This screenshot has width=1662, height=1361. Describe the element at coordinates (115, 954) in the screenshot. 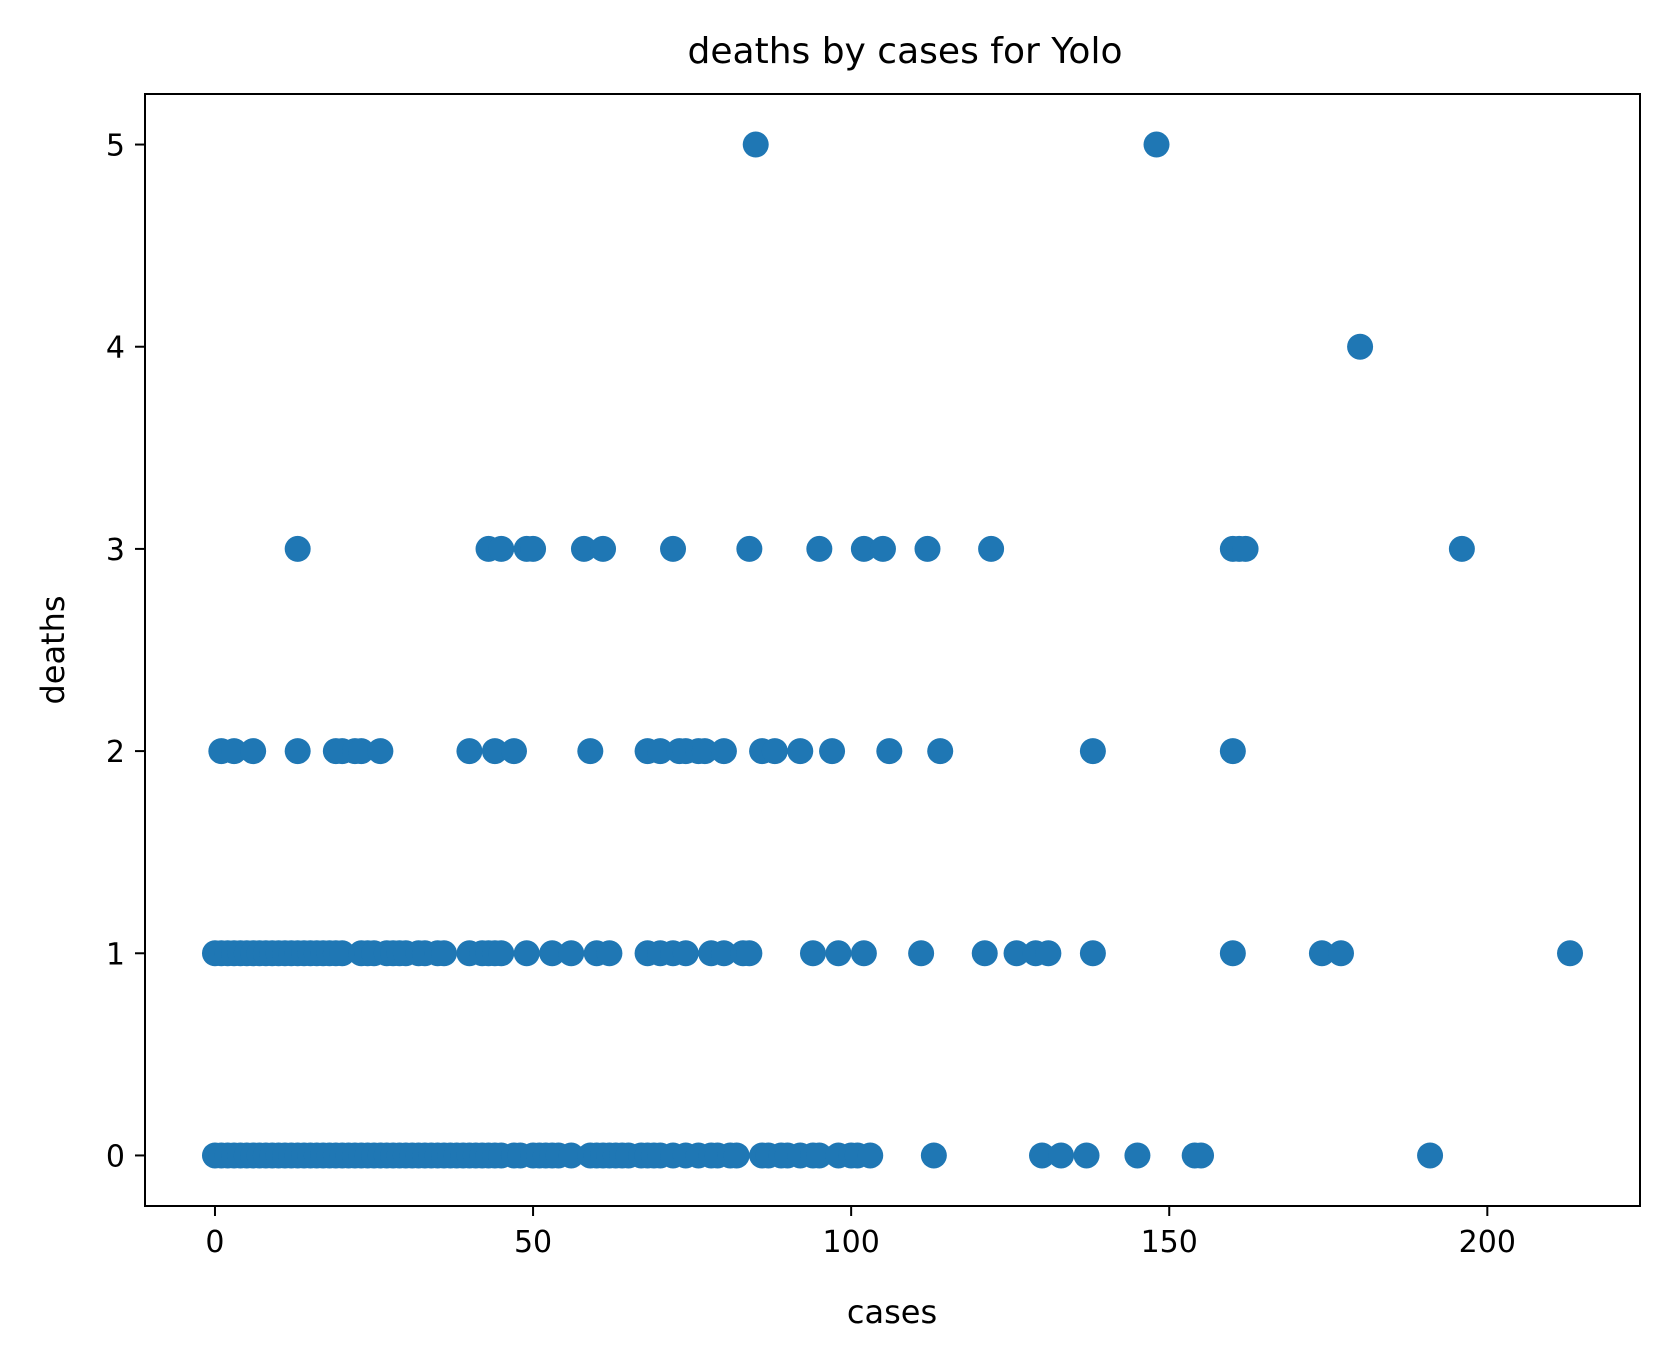

I see `y-tick-label: 1` at that location.